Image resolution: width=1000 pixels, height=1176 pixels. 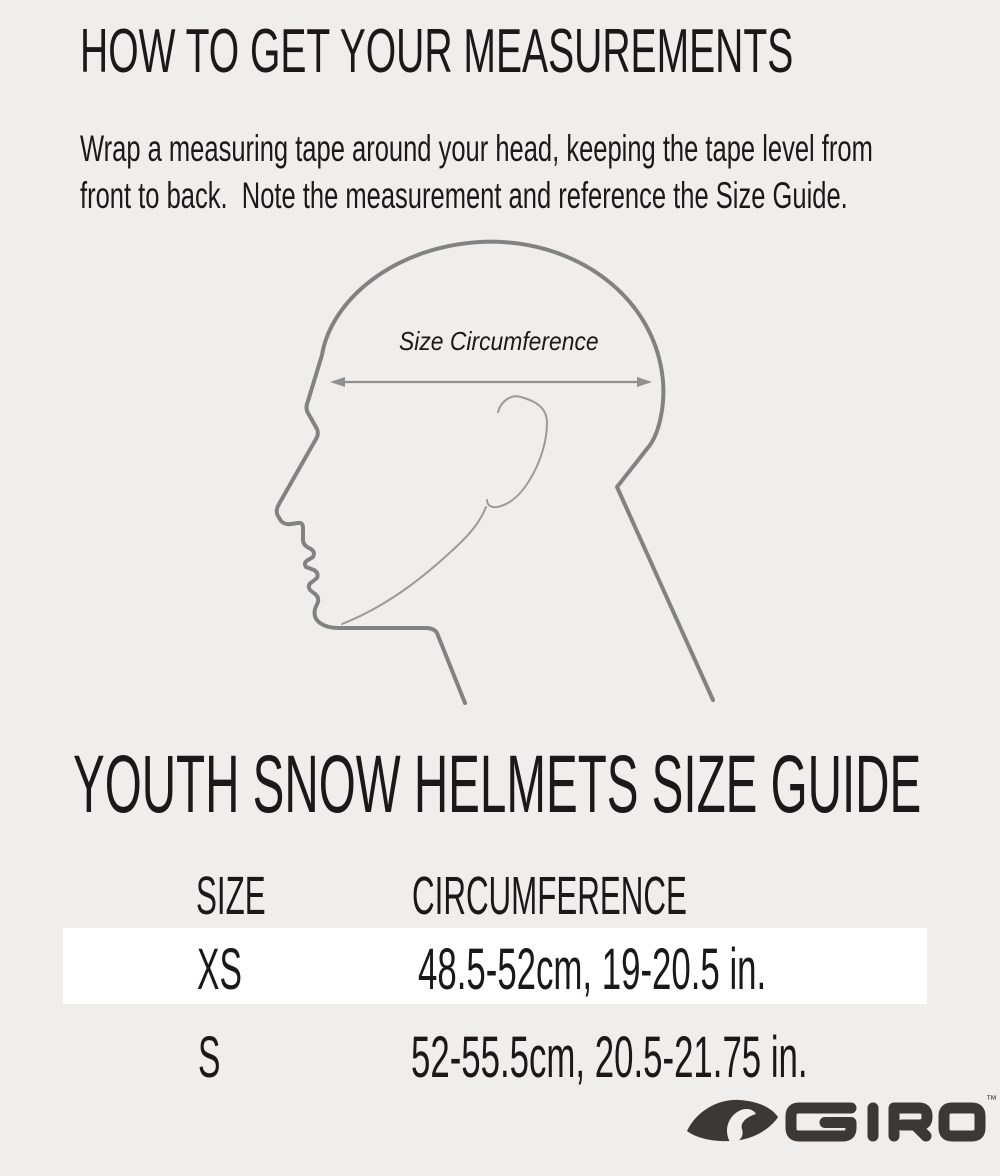 What do you see at coordinates (499, 341) in the screenshot?
I see `size-circumference-label: Size Circumference` at bounding box center [499, 341].